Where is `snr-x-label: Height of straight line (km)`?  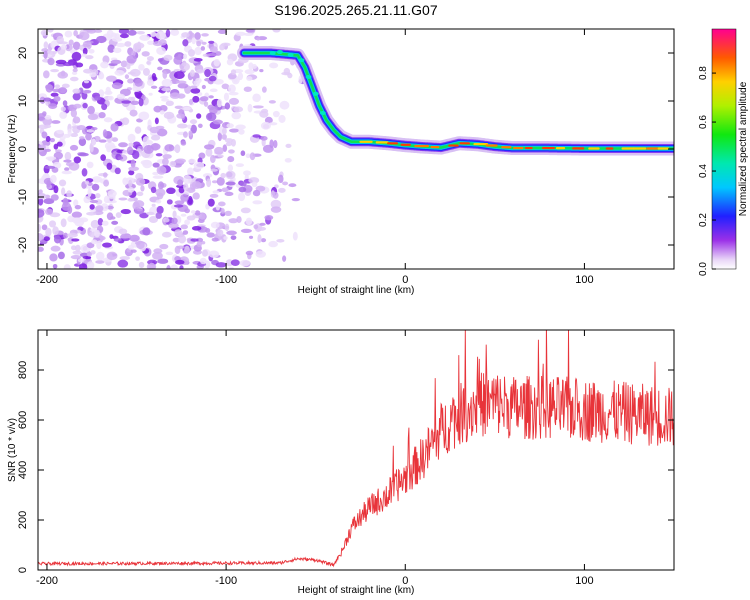
snr-x-label: Height of straight line (km) is located at coordinates (356, 590).